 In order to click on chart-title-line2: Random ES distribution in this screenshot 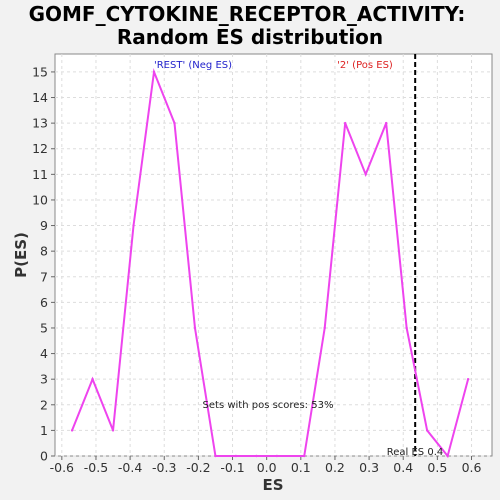, I will do `click(250, 37)`.